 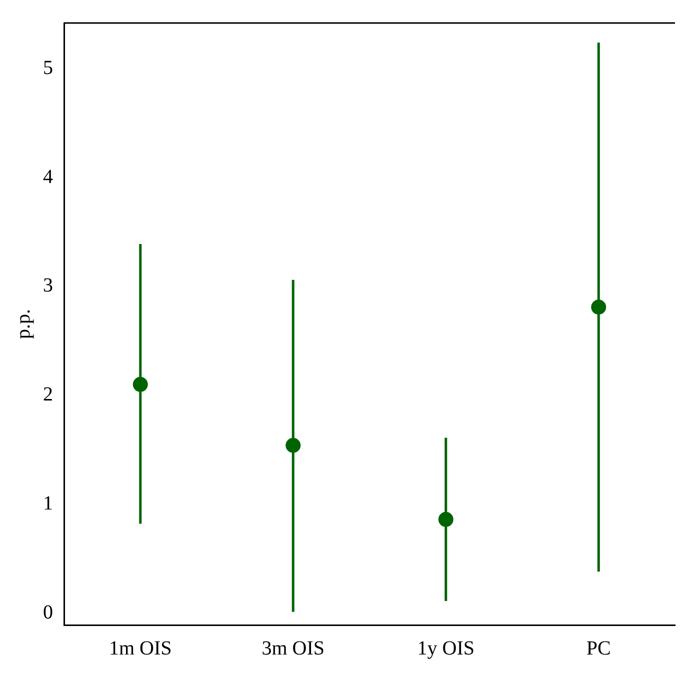 What do you see at coordinates (48, 177) in the screenshot?
I see `y-tick-label: 4` at bounding box center [48, 177].